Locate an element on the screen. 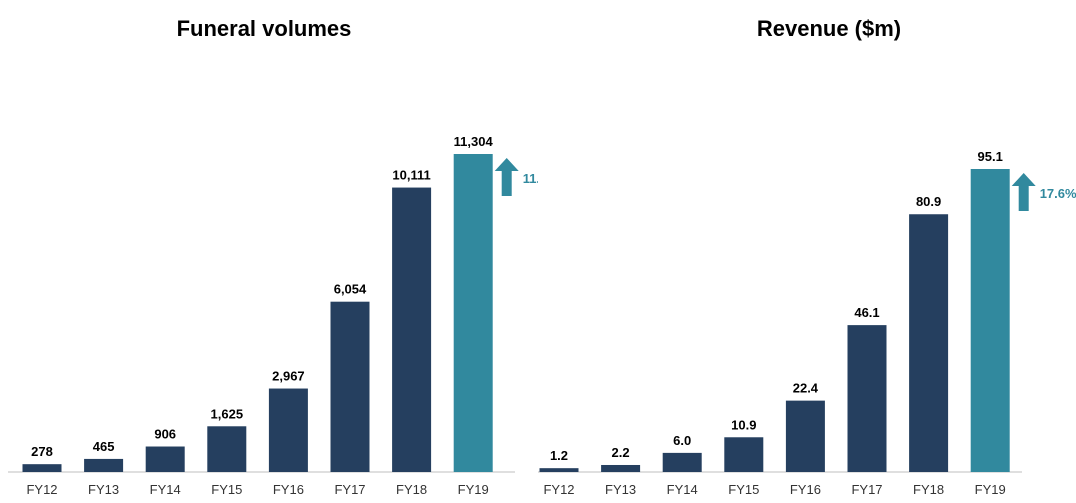  data-label: 906 is located at coordinates (165, 434).